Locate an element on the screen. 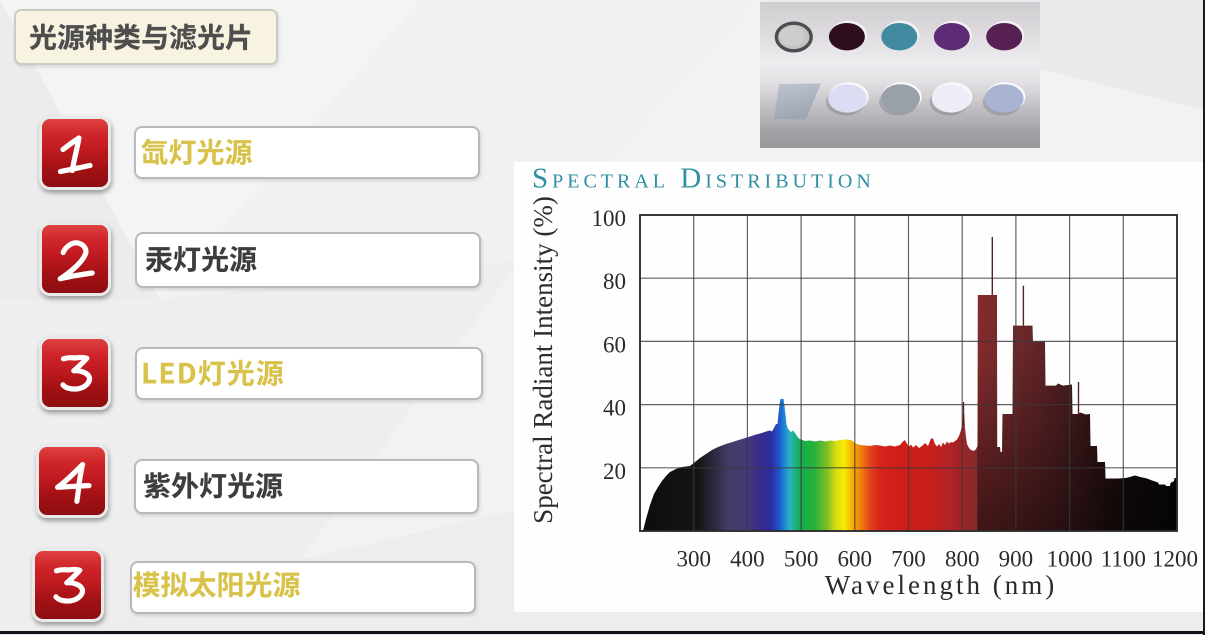  svg-text: 1200 is located at coordinates (1175, 559).